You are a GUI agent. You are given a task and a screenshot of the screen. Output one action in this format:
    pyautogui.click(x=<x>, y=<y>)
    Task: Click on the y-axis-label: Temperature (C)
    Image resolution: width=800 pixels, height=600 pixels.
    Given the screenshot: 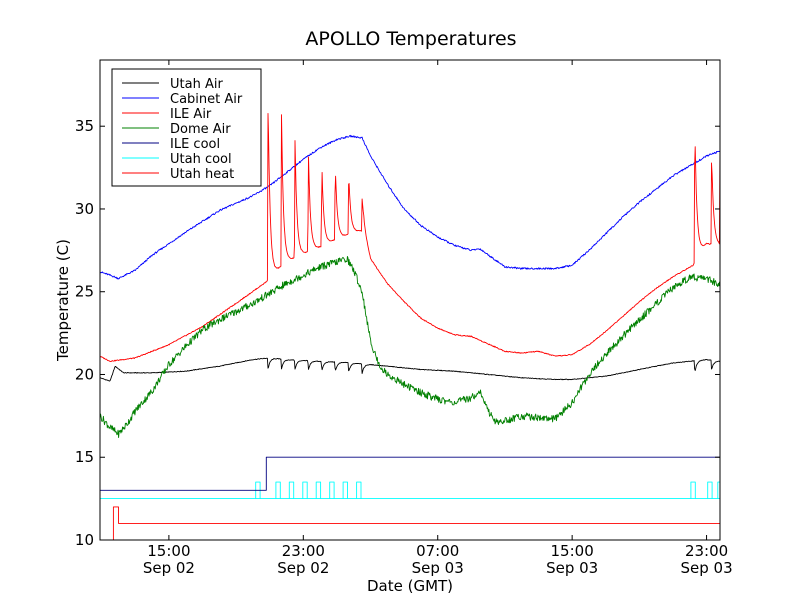 What is the action you would take?
    pyautogui.click(x=63, y=300)
    